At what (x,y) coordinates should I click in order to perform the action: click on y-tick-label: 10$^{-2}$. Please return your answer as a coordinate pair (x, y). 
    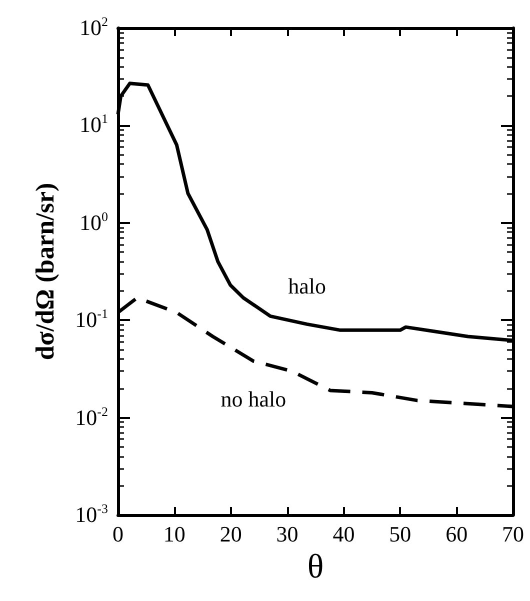
    Looking at the image, I should click on (91, 417).